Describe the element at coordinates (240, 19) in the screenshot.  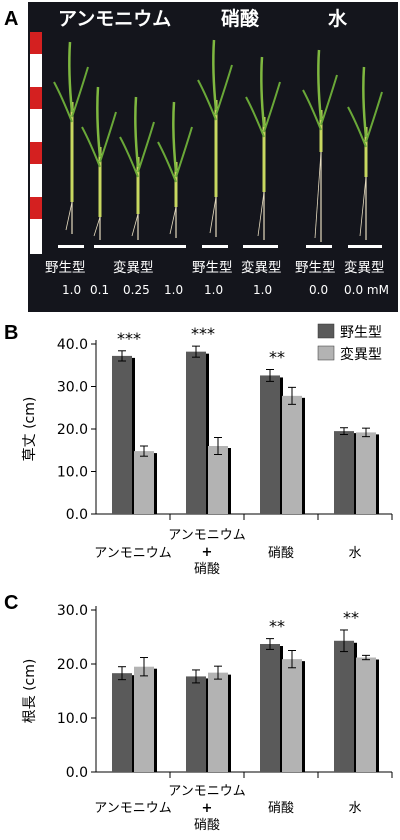
I see `condition-label-nitrate: 硝酸` at that location.